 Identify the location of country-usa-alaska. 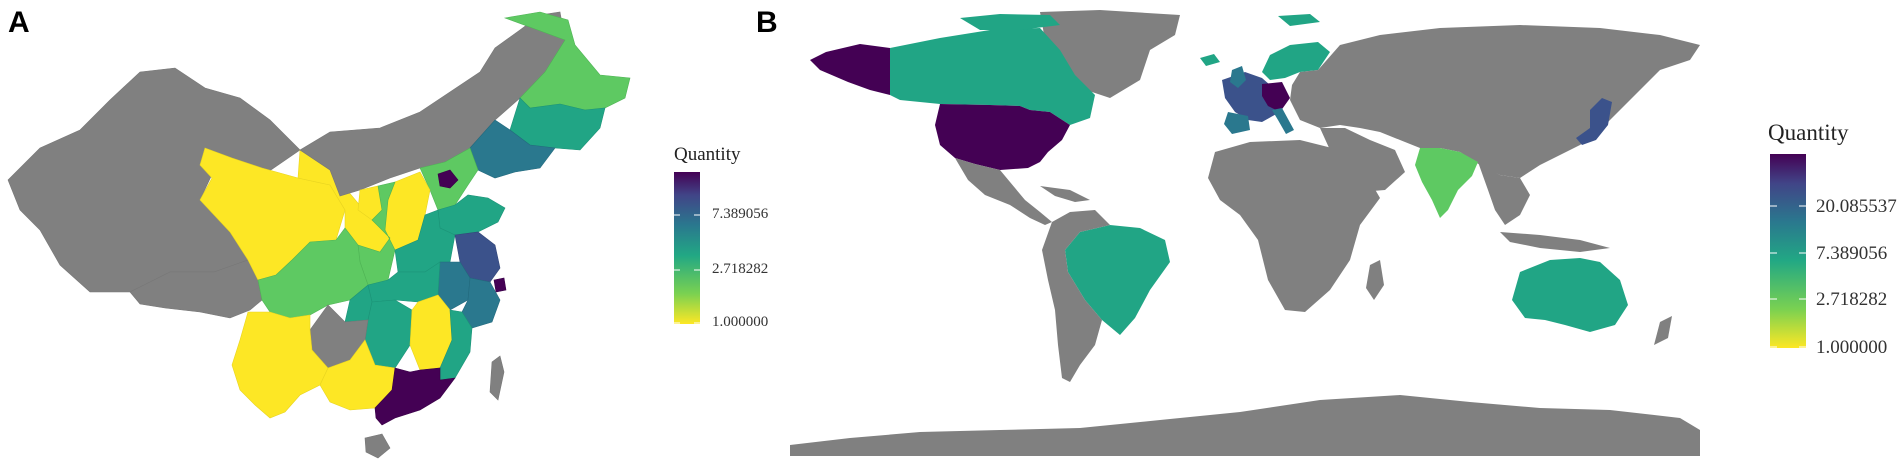
(850, 69).